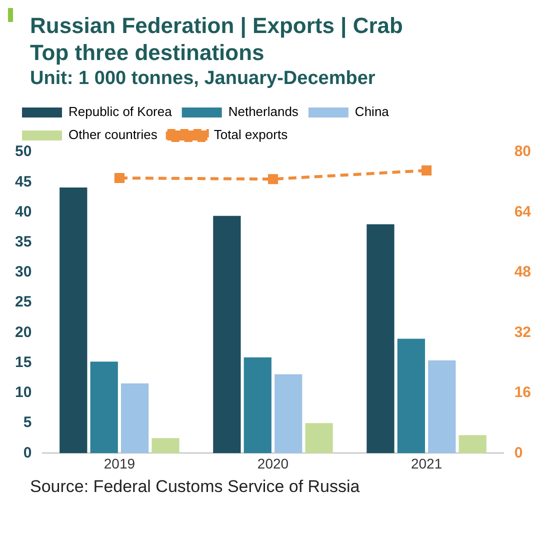 The height and width of the screenshot is (550, 557). Describe the element at coordinates (372, 112) in the screenshot. I see `legend-label: China` at that location.